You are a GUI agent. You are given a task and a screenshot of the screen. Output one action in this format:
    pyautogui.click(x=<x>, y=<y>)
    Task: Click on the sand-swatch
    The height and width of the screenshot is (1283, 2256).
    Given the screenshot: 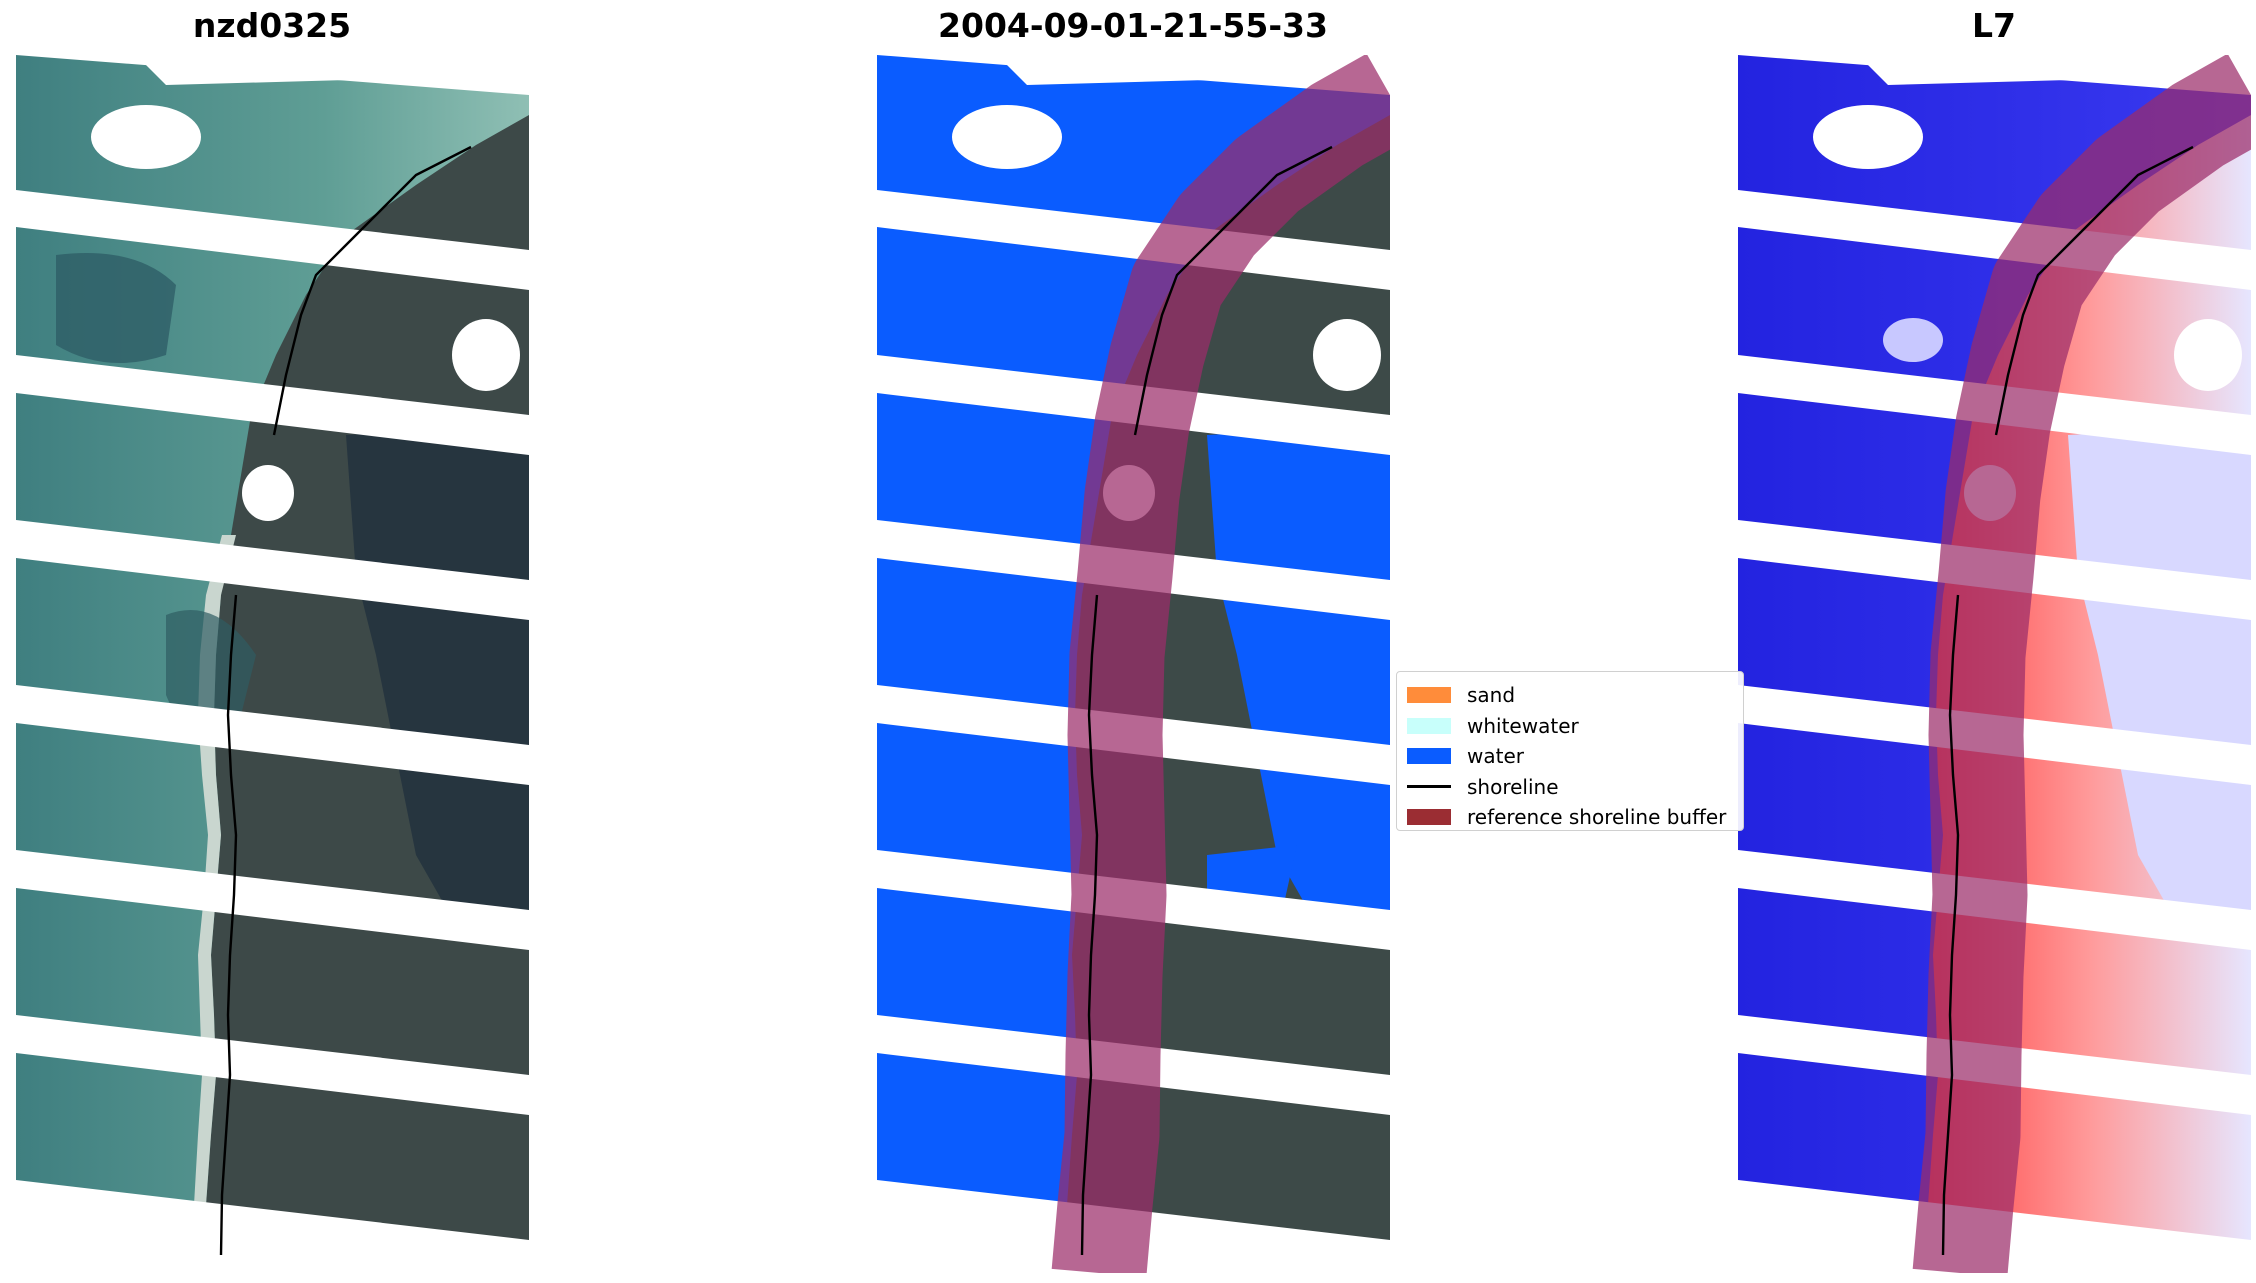 What is the action you would take?
    pyautogui.click(x=1429, y=695)
    